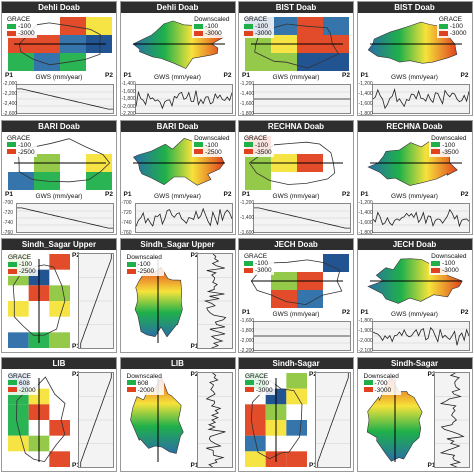 The height and width of the screenshot is (474, 474). What do you see at coordinates (296, 244) in the screenshot?
I see `panel-title: JECH Doab` at bounding box center [296, 244].